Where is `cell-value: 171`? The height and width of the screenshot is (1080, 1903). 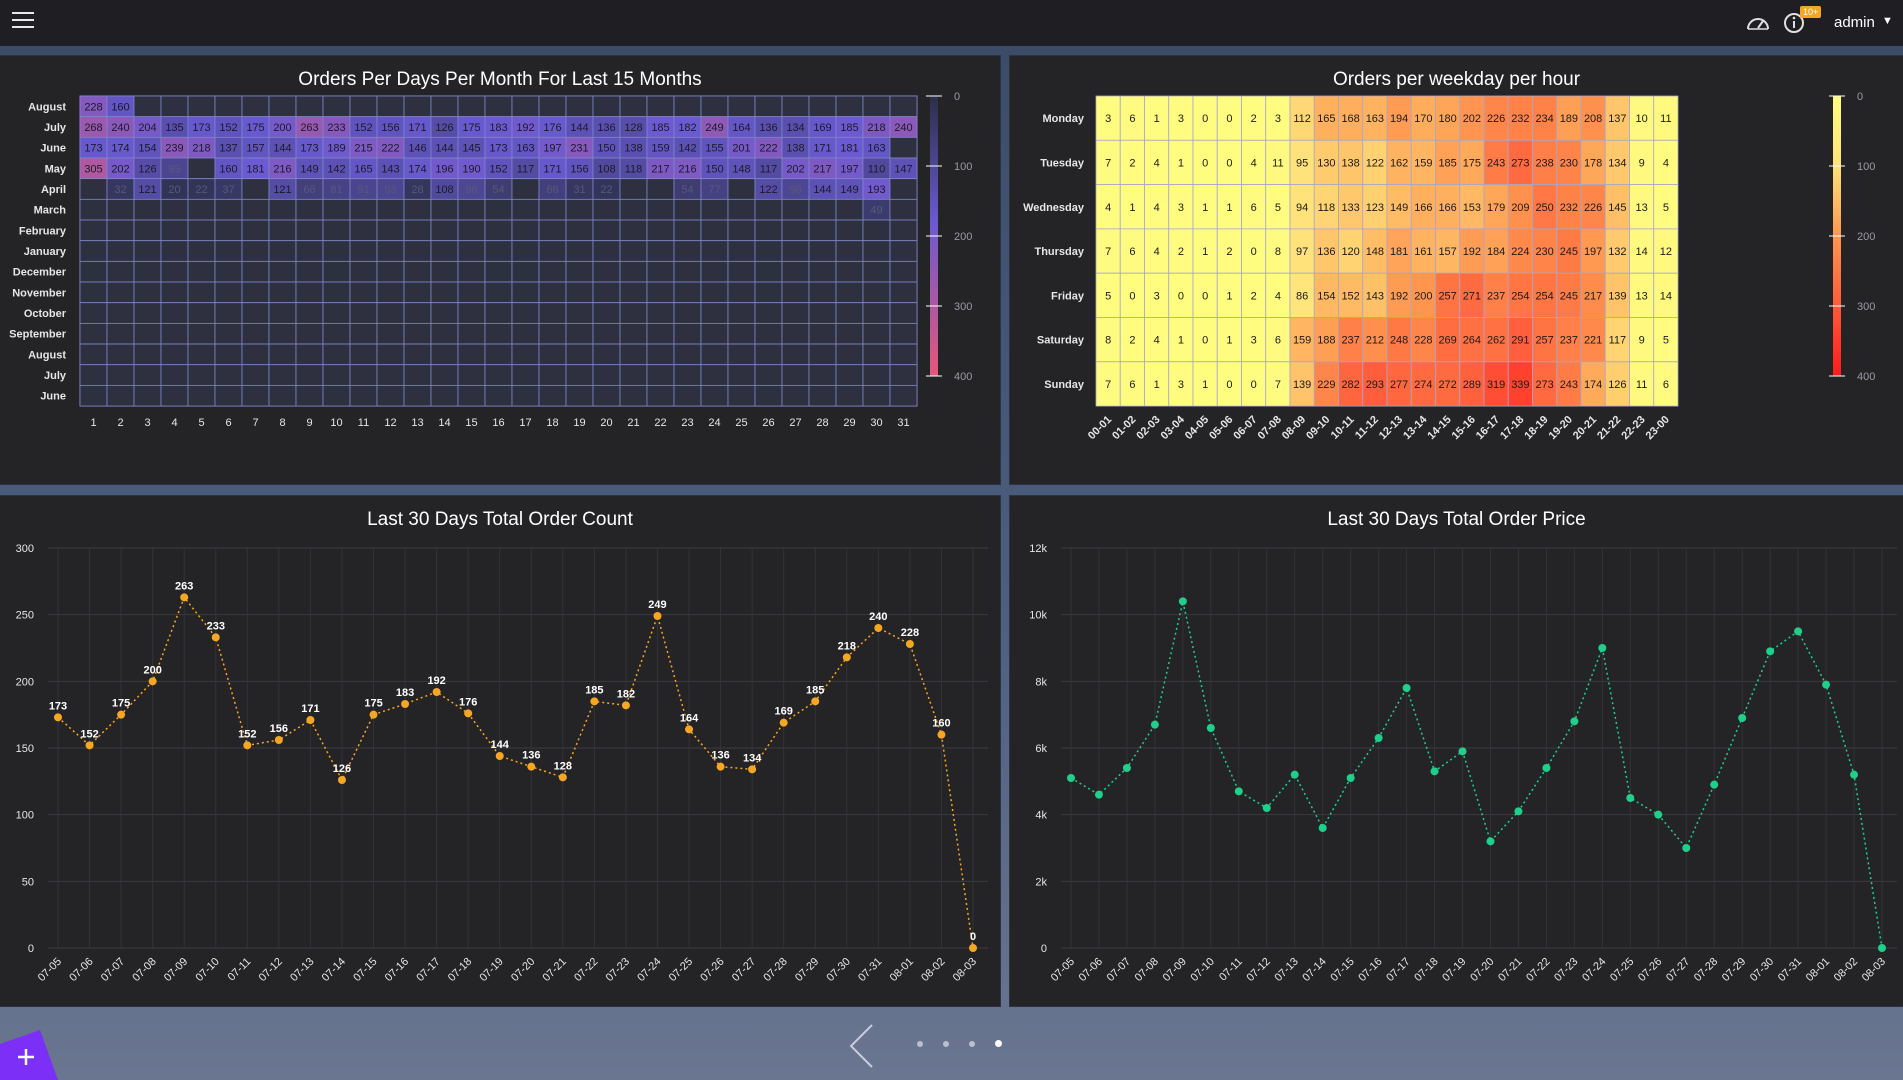 cell-value: 171 is located at coordinates (822, 149).